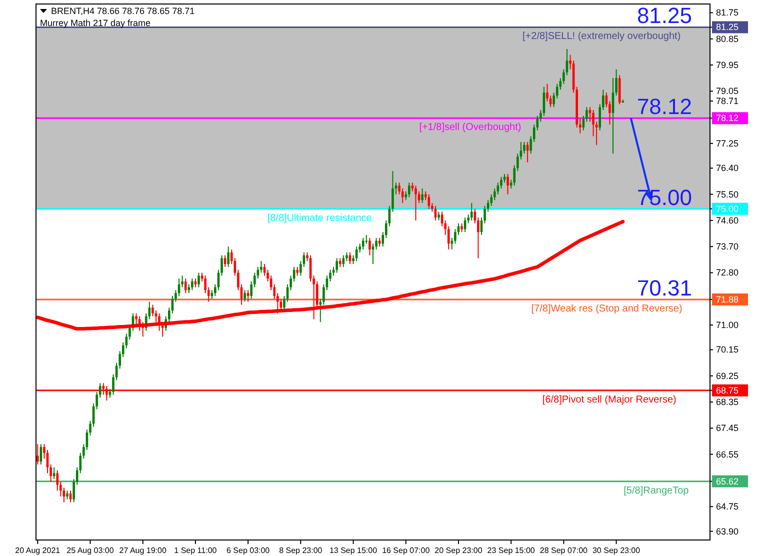 The image size is (782, 556). I want to click on x-tick-label: 30 Sep 23:00, so click(616, 550).